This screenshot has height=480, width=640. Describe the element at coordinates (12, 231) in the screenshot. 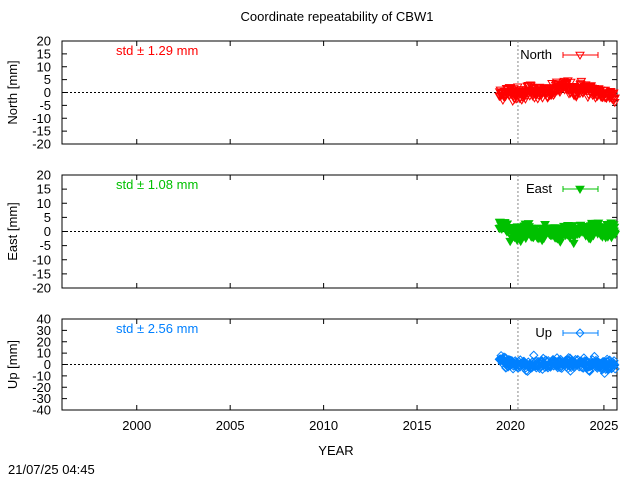

I see `y-axis-label: East [mm]` at that location.